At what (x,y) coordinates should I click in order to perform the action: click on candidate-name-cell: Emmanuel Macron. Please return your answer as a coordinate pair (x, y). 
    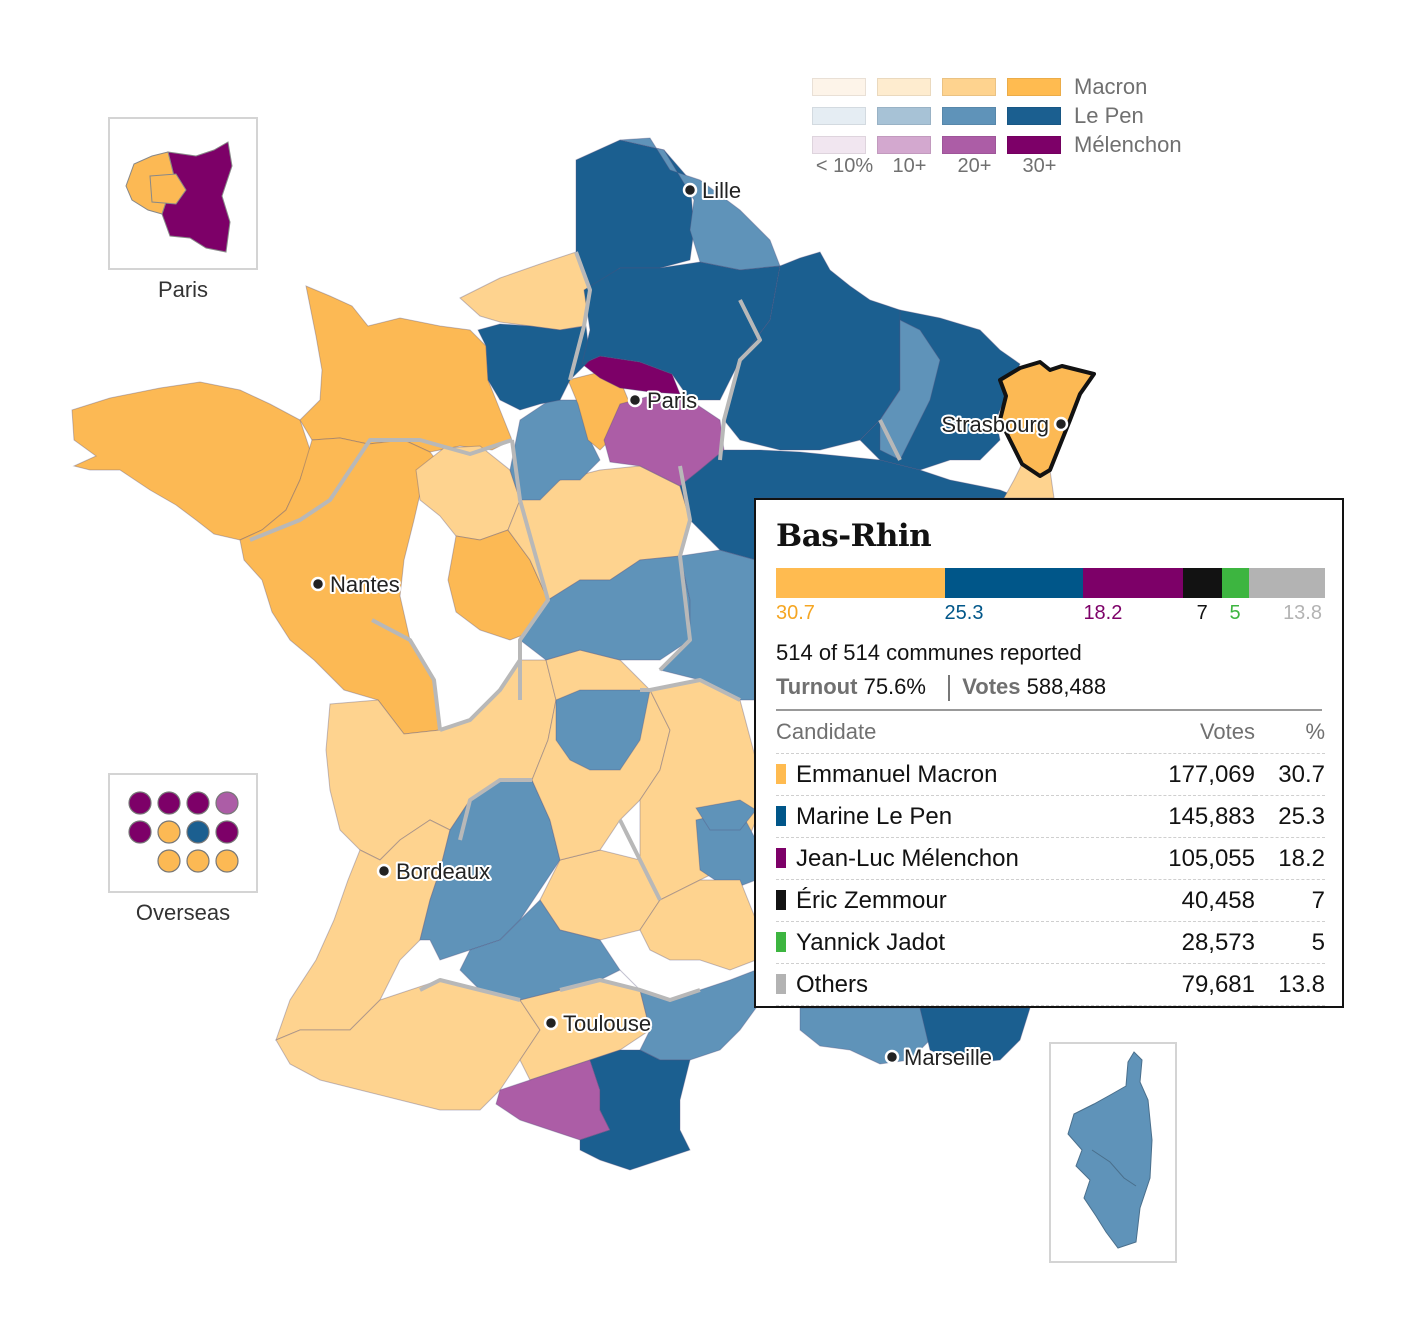
    Looking at the image, I should click on (952, 775).